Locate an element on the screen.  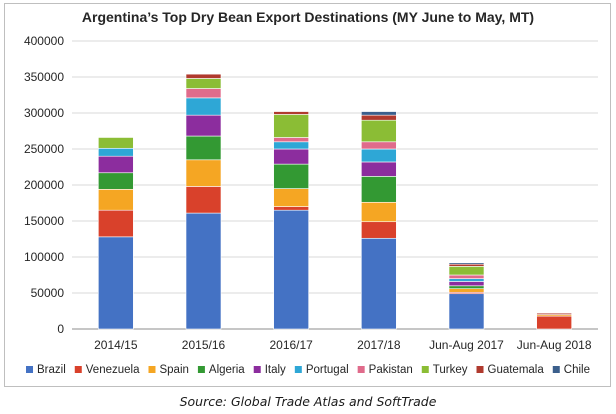
y-tick-label: 50000 is located at coordinates (48, 293).